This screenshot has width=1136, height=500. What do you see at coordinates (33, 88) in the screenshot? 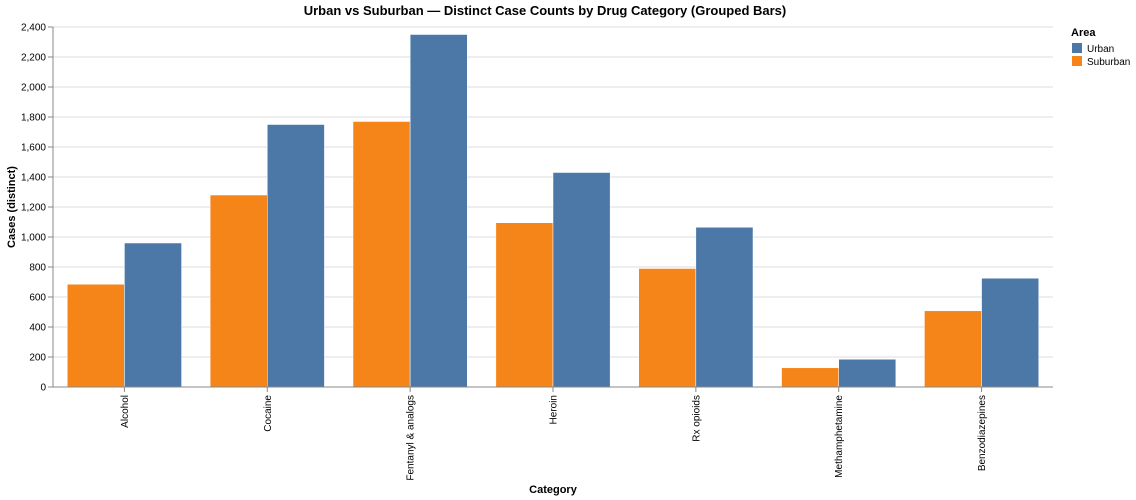
I see `y-tick-label: 2,000` at bounding box center [33, 88].